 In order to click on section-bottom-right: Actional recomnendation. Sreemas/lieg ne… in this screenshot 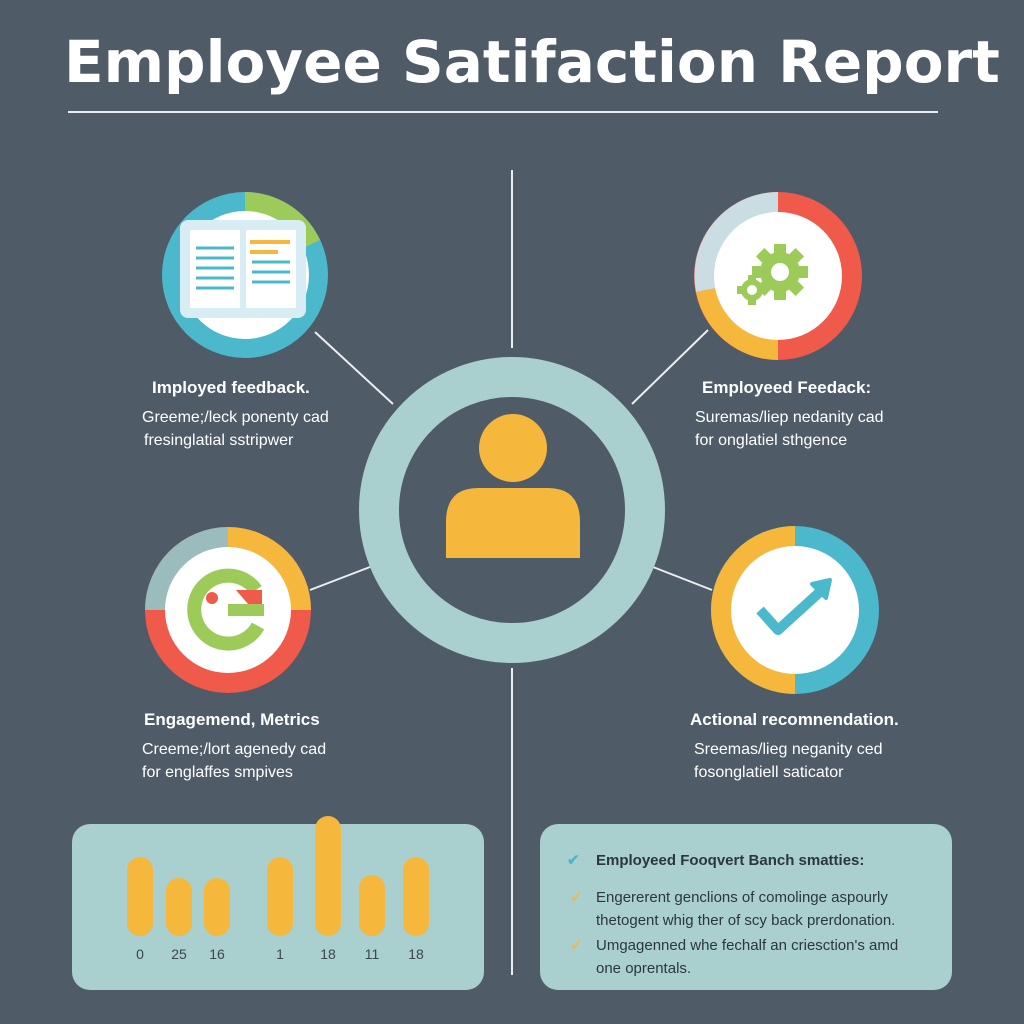, I will do `click(794, 747)`.